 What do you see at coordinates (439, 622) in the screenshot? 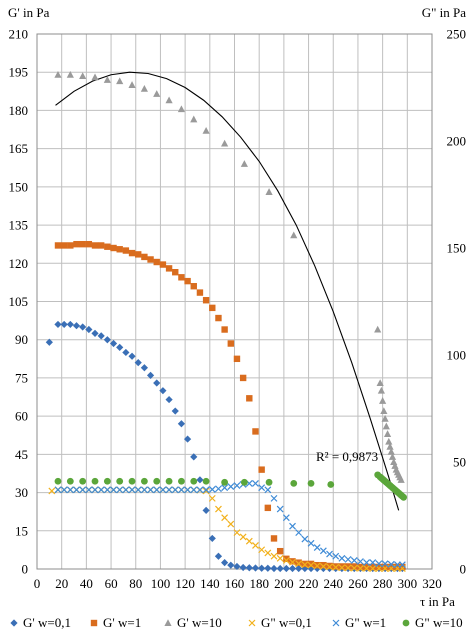
I see `legend-label: G" w=10` at bounding box center [439, 622].